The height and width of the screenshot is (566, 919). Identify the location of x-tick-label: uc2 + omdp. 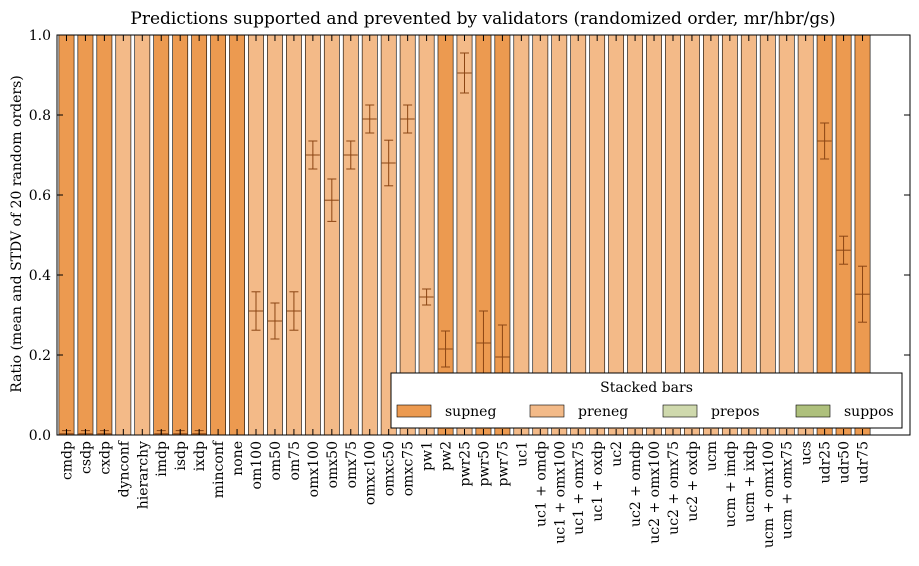
(636, 484).